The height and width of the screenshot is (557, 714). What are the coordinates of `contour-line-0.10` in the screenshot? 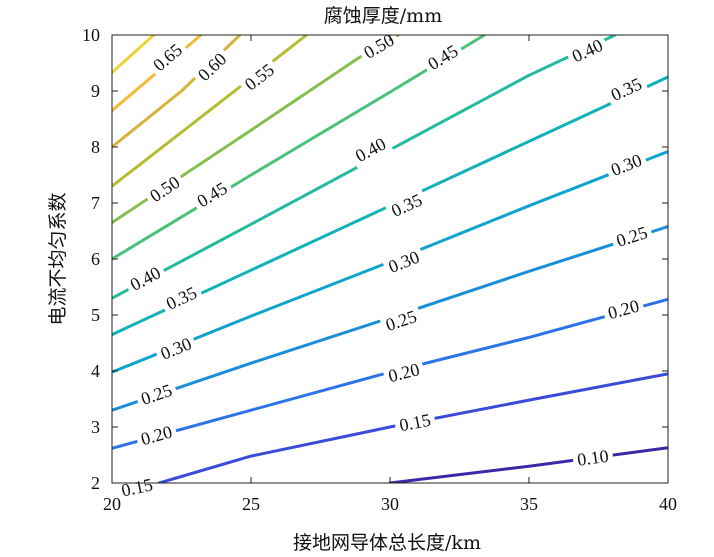 It's located at (528, 464).